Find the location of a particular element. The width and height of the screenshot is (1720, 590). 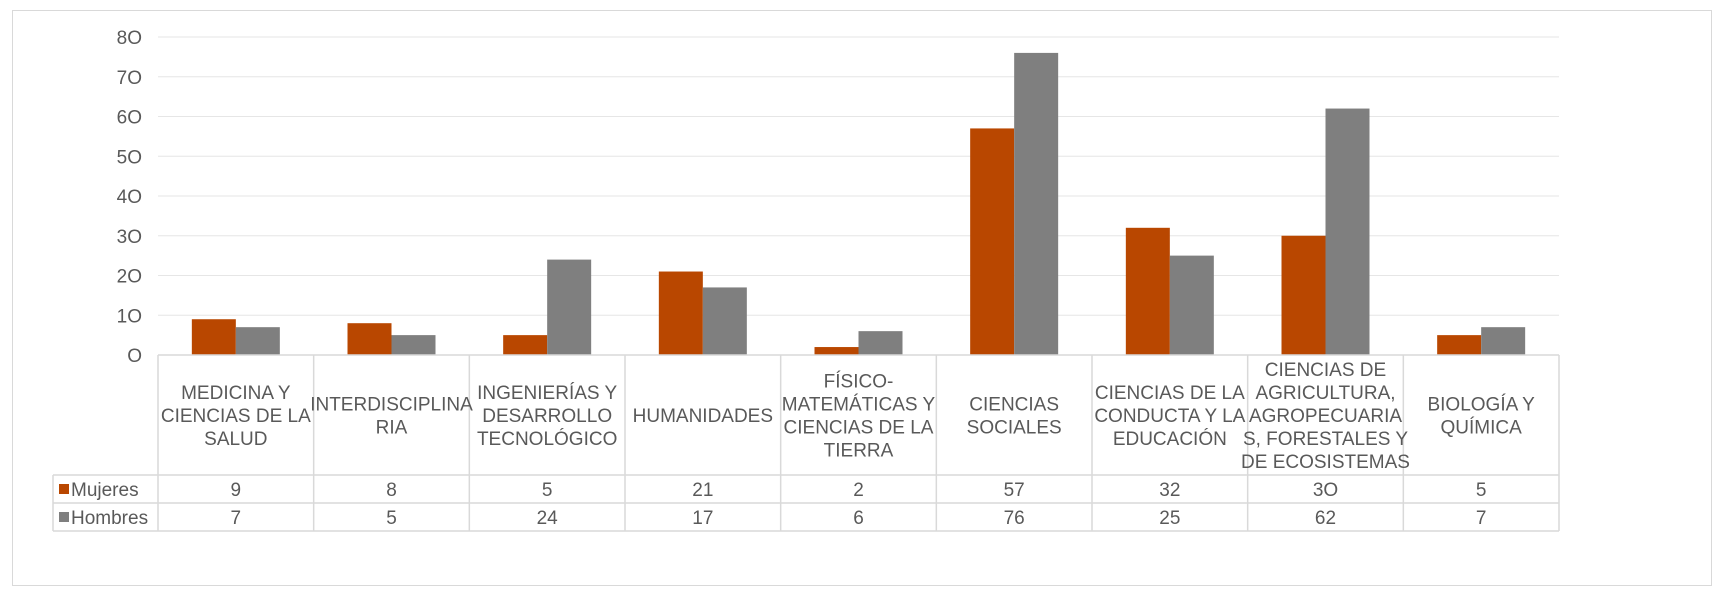

legend-label-hombres: Hombres is located at coordinates (109, 518).